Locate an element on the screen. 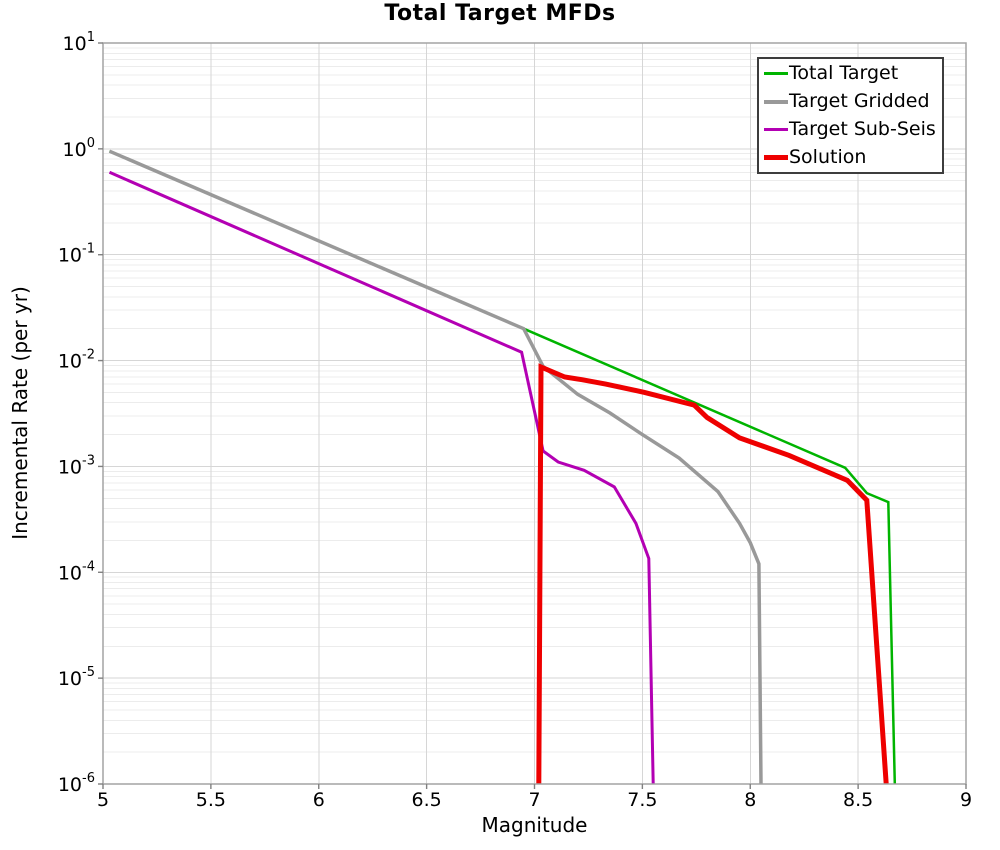 This screenshot has width=1000, height=850. y-tick-label: 10⁻⁵ is located at coordinates (76, 677).